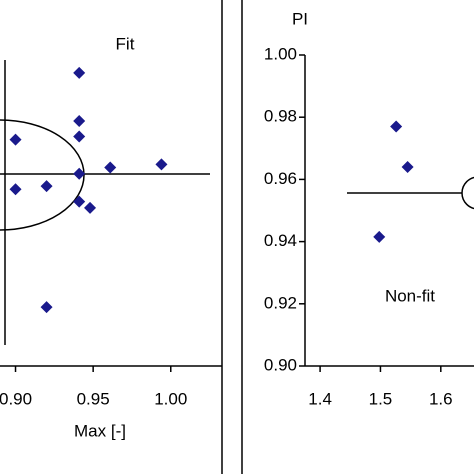 Image resolution: width=474 pixels, height=474 pixels. Describe the element at coordinates (93, 398) in the screenshot. I see `x-tick-label: 0.95` at that location.